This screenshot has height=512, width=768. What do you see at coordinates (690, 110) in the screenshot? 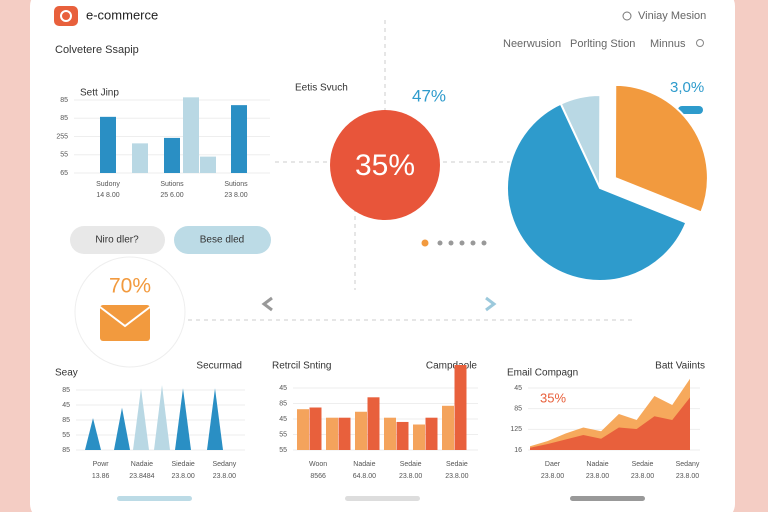
I see `pie-pill` at bounding box center [690, 110].